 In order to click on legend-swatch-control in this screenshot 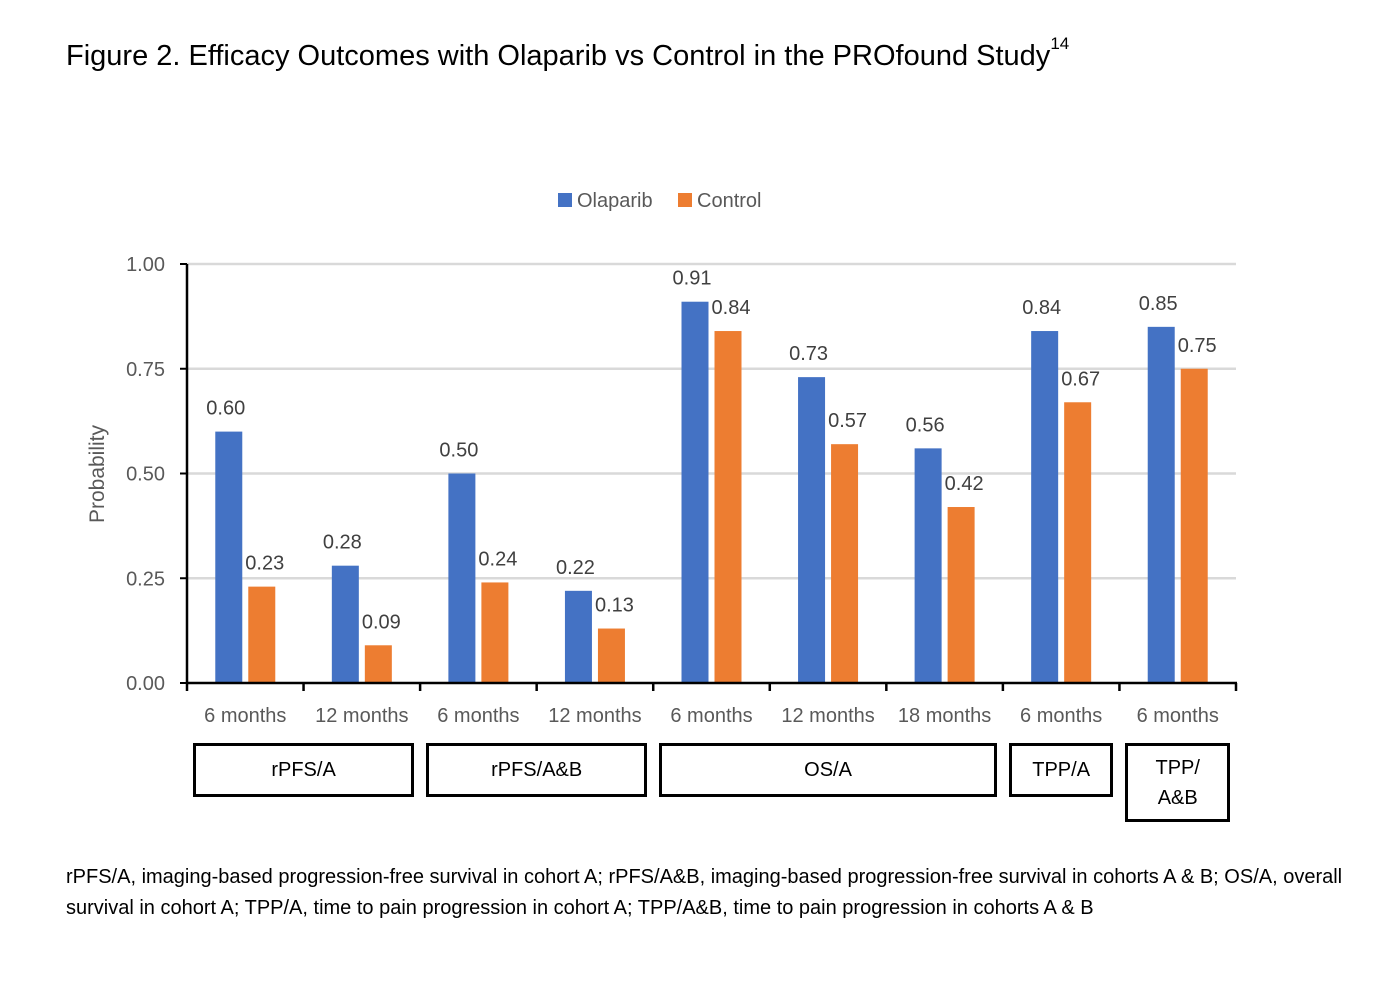, I will do `click(685, 200)`.